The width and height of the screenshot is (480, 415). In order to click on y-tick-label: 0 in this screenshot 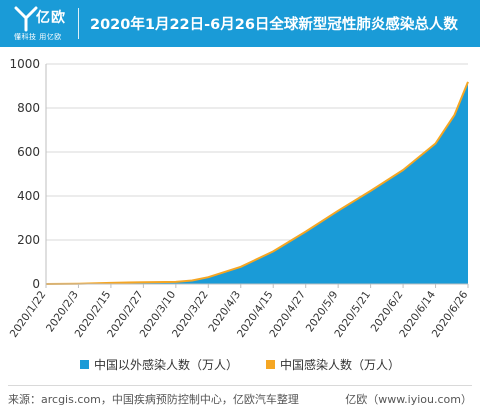, I will do `click(36, 284)`.